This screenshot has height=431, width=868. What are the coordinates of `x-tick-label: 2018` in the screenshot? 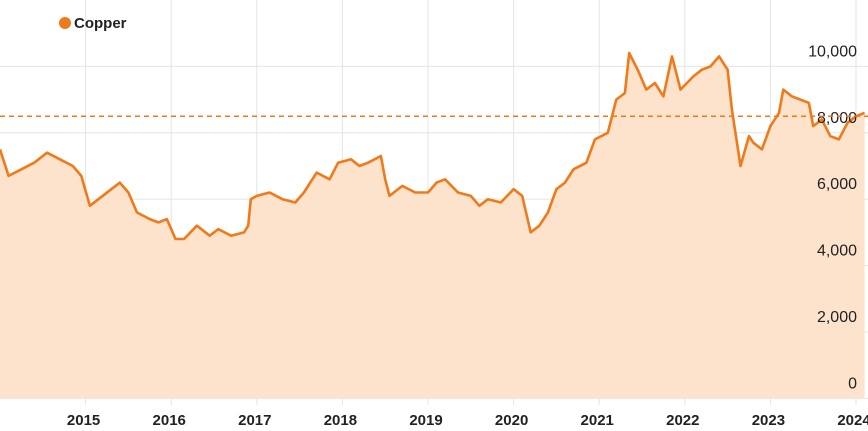 It's located at (340, 420).